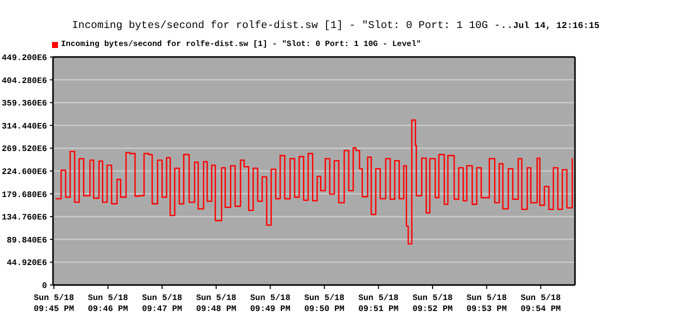 The width and height of the screenshot is (686, 333). Describe the element at coordinates (540, 303) in the screenshot. I see `x-tick-label: Sun 5/18 09:54 PM` at that location.